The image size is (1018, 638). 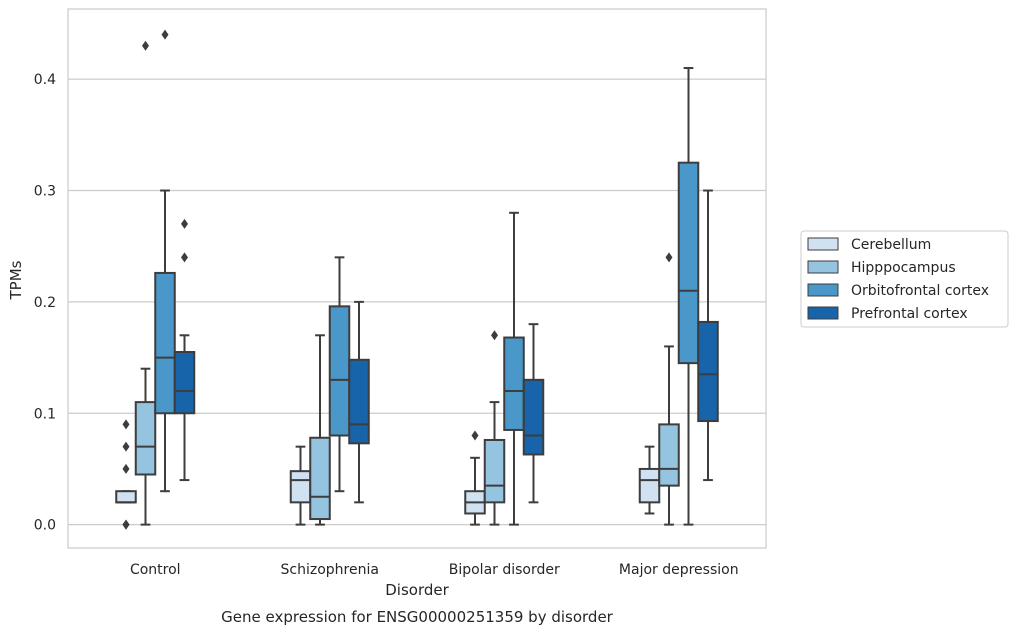 I want to click on y-axis-label: TPMs, so click(x=16, y=280).